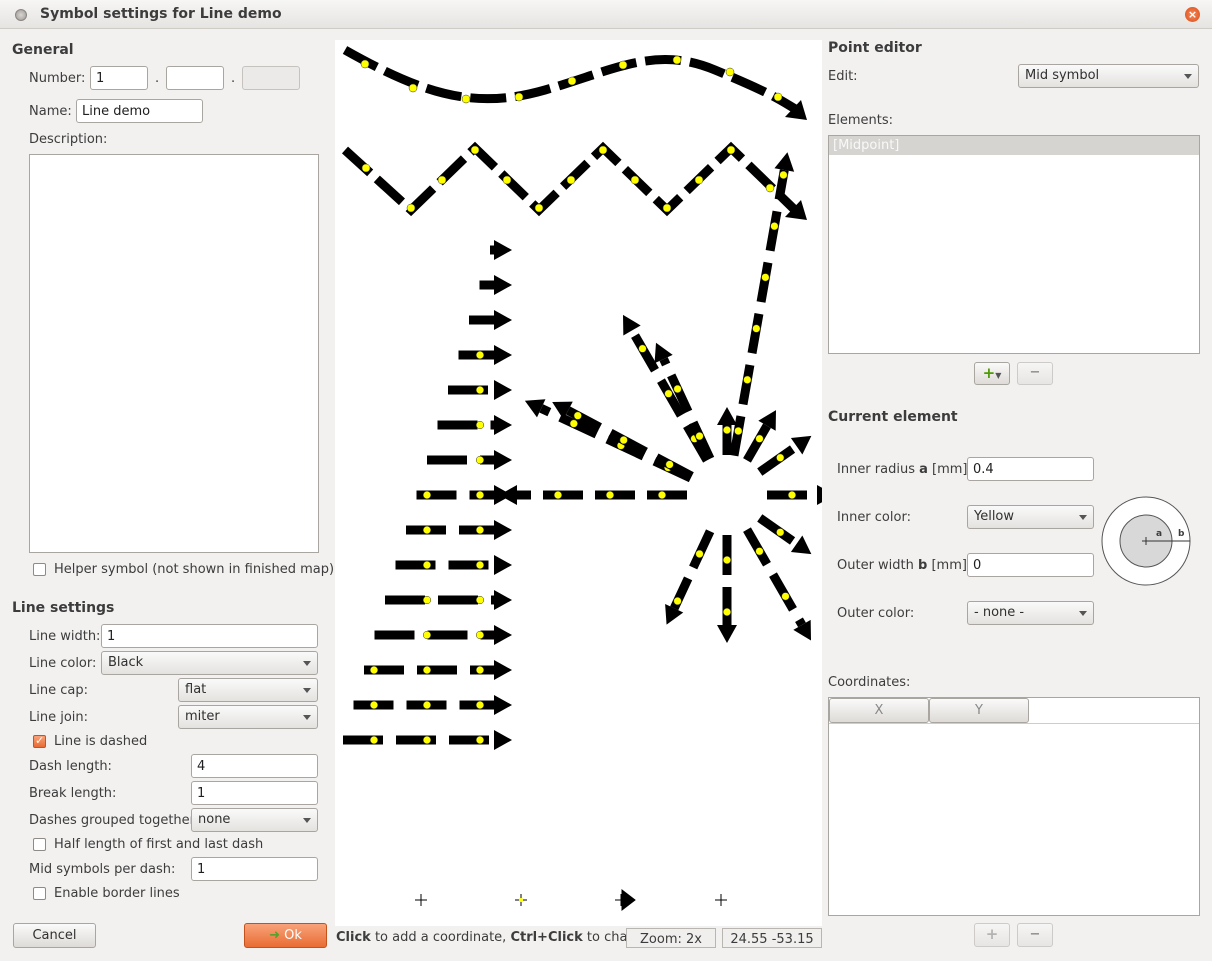 Image resolution: width=1212 pixels, height=961 pixels. What do you see at coordinates (209, 636) in the screenshot?
I see `line-width-field` at bounding box center [209, 636].